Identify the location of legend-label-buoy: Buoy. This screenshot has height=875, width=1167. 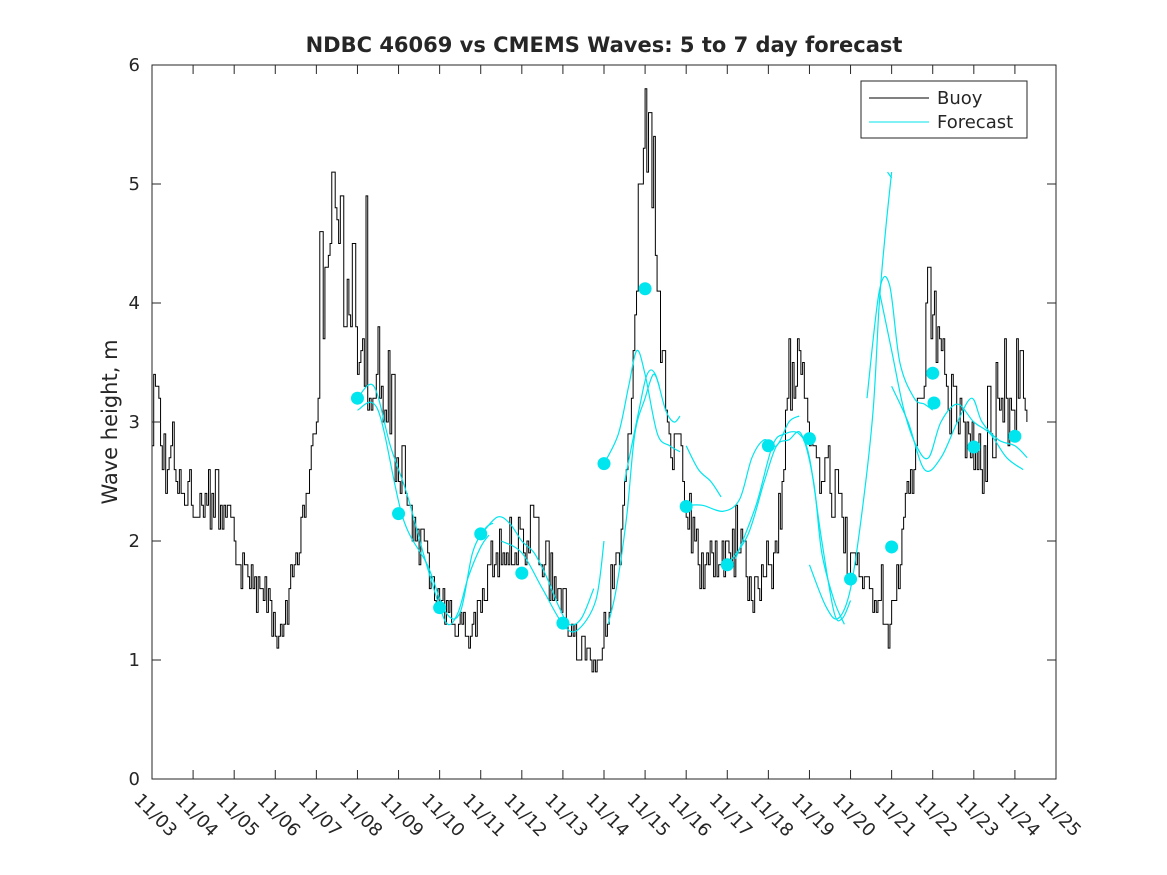
(960, 98).